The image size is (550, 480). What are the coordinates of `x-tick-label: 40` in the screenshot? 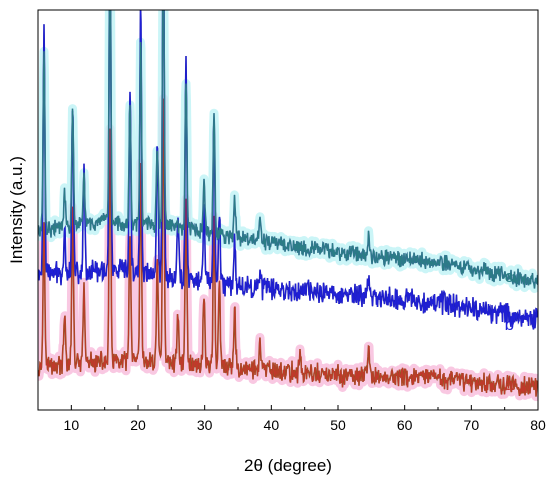 It's located at (272, 425).